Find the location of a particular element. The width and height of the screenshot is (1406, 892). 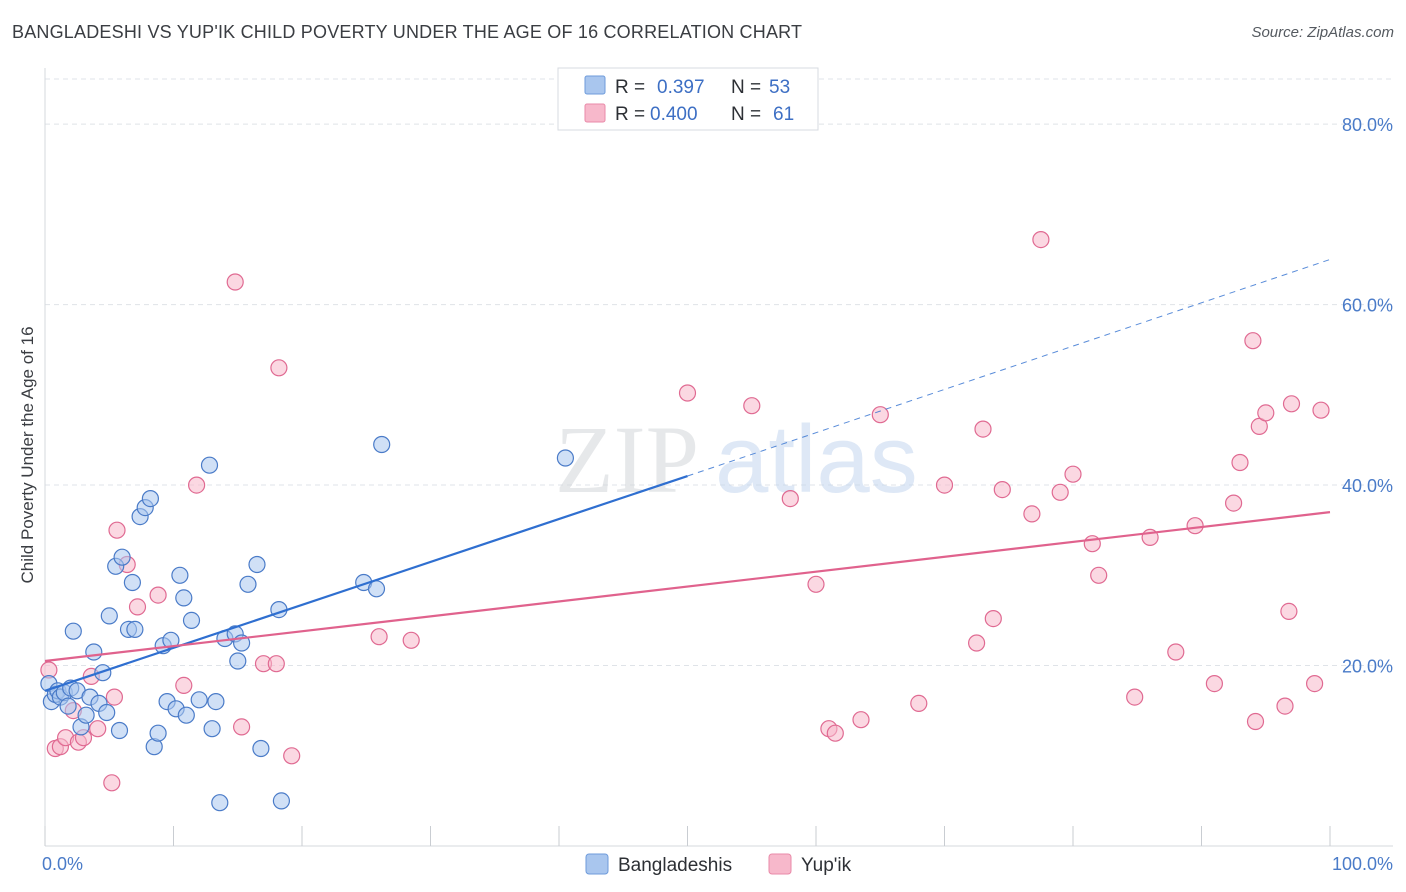

series-legend-swatch-bangladeshis is located at coordinates (597, 864).